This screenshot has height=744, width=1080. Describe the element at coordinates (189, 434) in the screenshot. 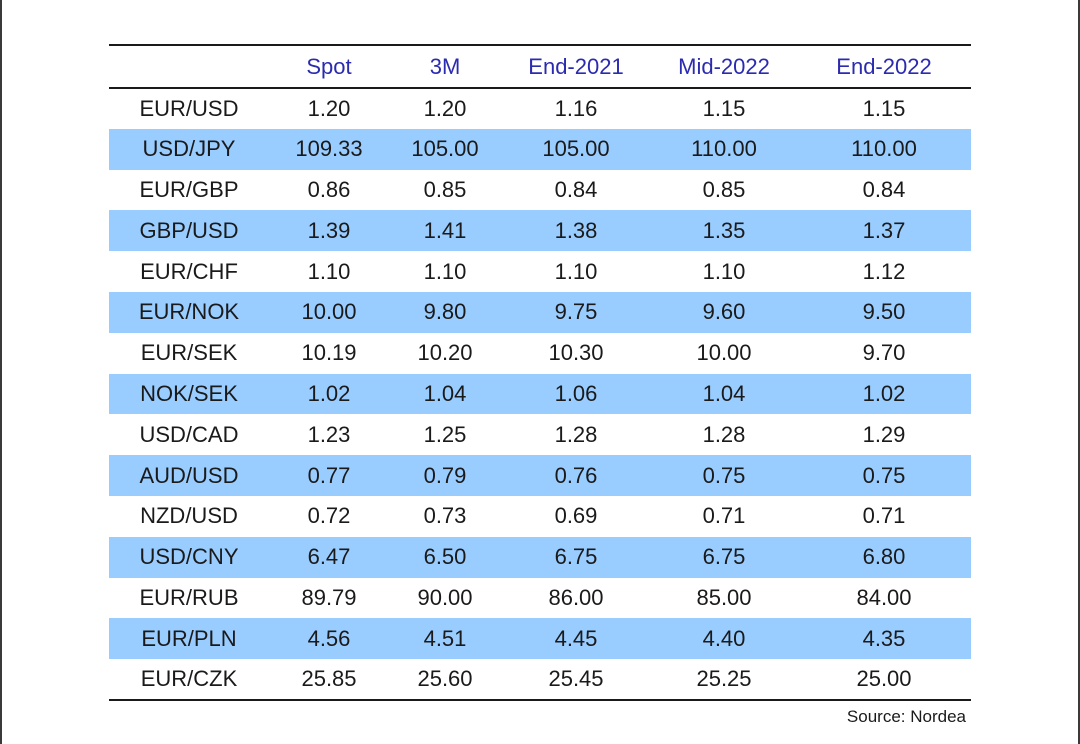

I see `cell-pair: USD/CAD` at that location.